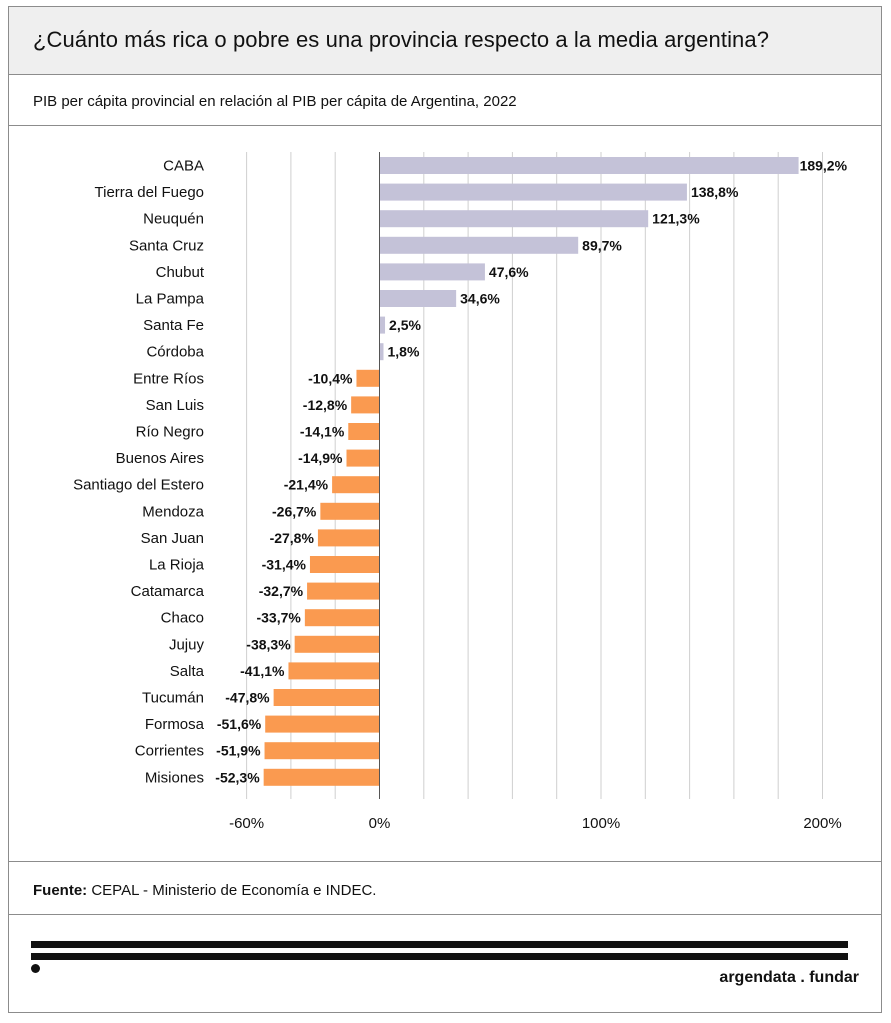 The height and width of the screenshot is (1023, 891). I want to click on brand-bar-top, so click(439, 944).